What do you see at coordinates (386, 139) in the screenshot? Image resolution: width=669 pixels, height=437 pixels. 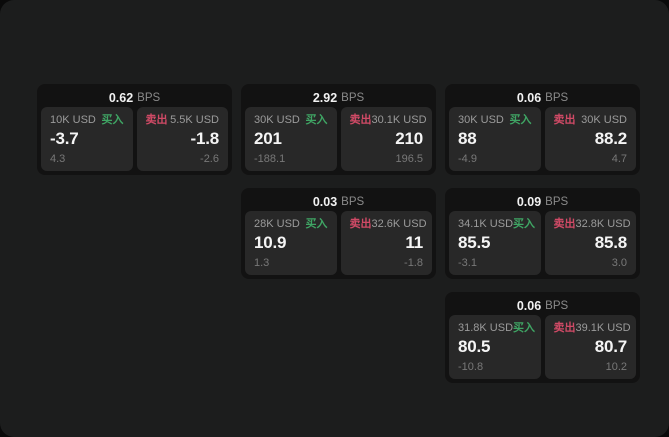 I see `sell-tile: 卖出 30.1K USD 210 196.5` at bounding box center [386, 139].